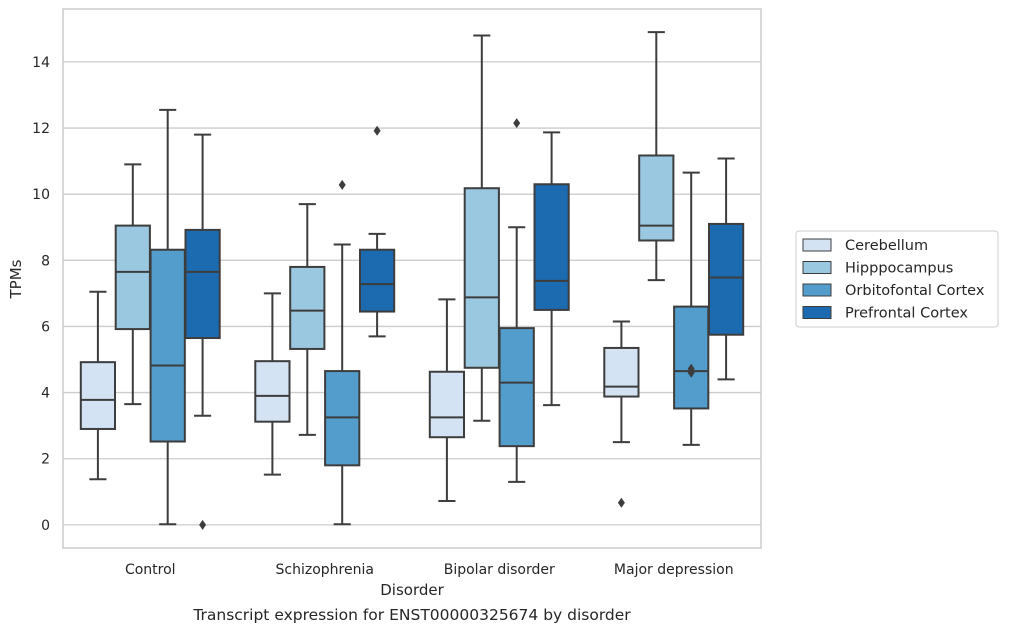 This screenshot has width=1009, height=639. What do you see at coordinates (906, 314) in the screenshot?
I see `legend-label: Prefrontal Cortex` at bounding box center [906, 314].